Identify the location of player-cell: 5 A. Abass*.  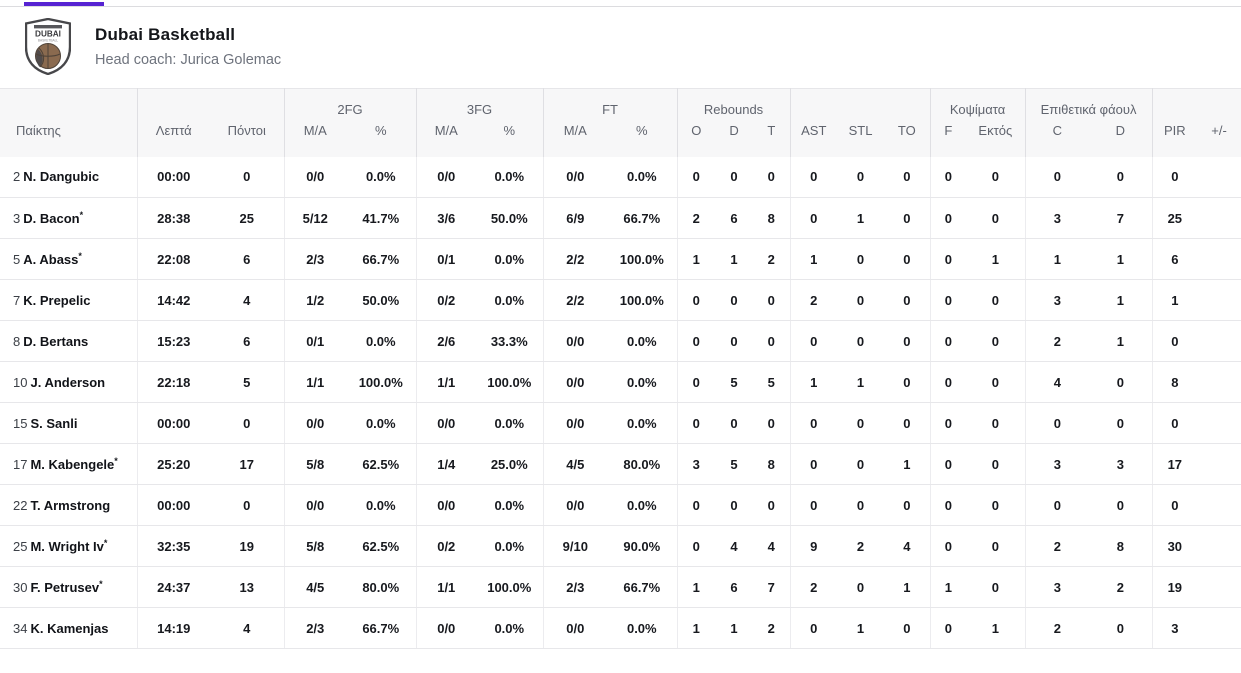
(69, 259).